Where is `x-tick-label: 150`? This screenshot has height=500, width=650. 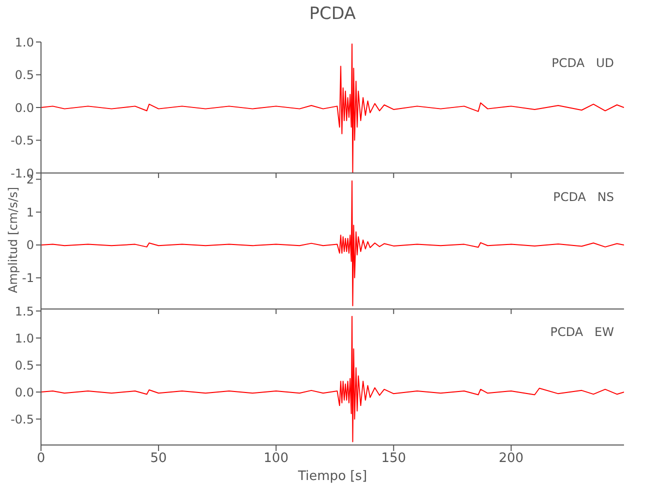 x-tick-label: 150 is located at coordinates (393, 458).